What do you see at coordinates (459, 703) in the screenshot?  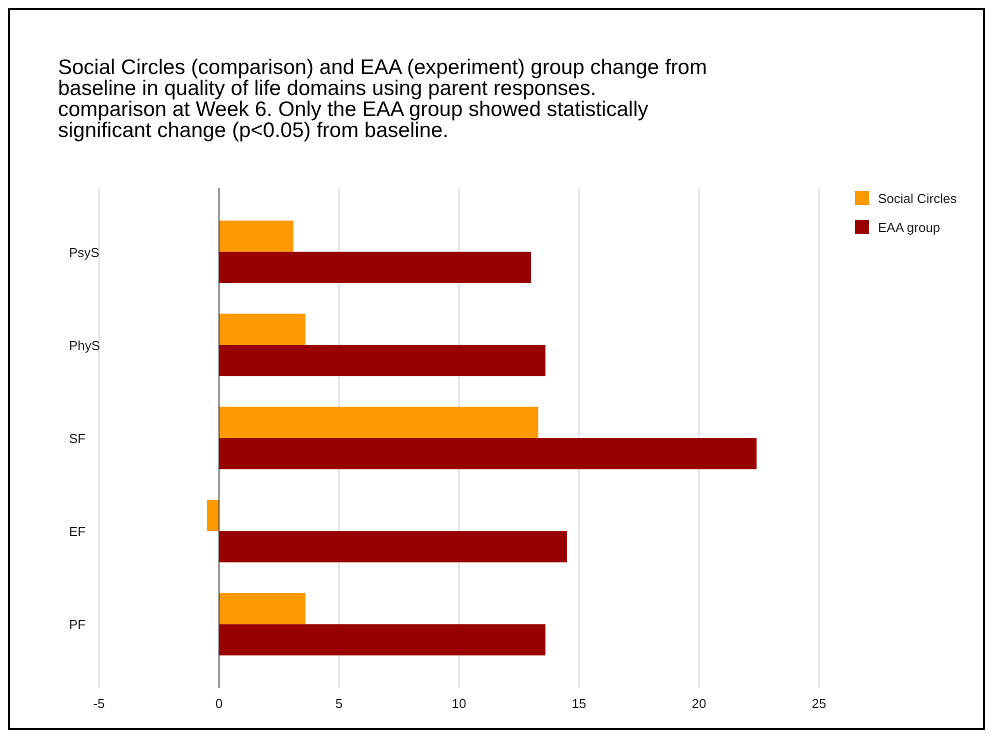 I see `x-tick-label: 10` at bounding box center [459, 703].